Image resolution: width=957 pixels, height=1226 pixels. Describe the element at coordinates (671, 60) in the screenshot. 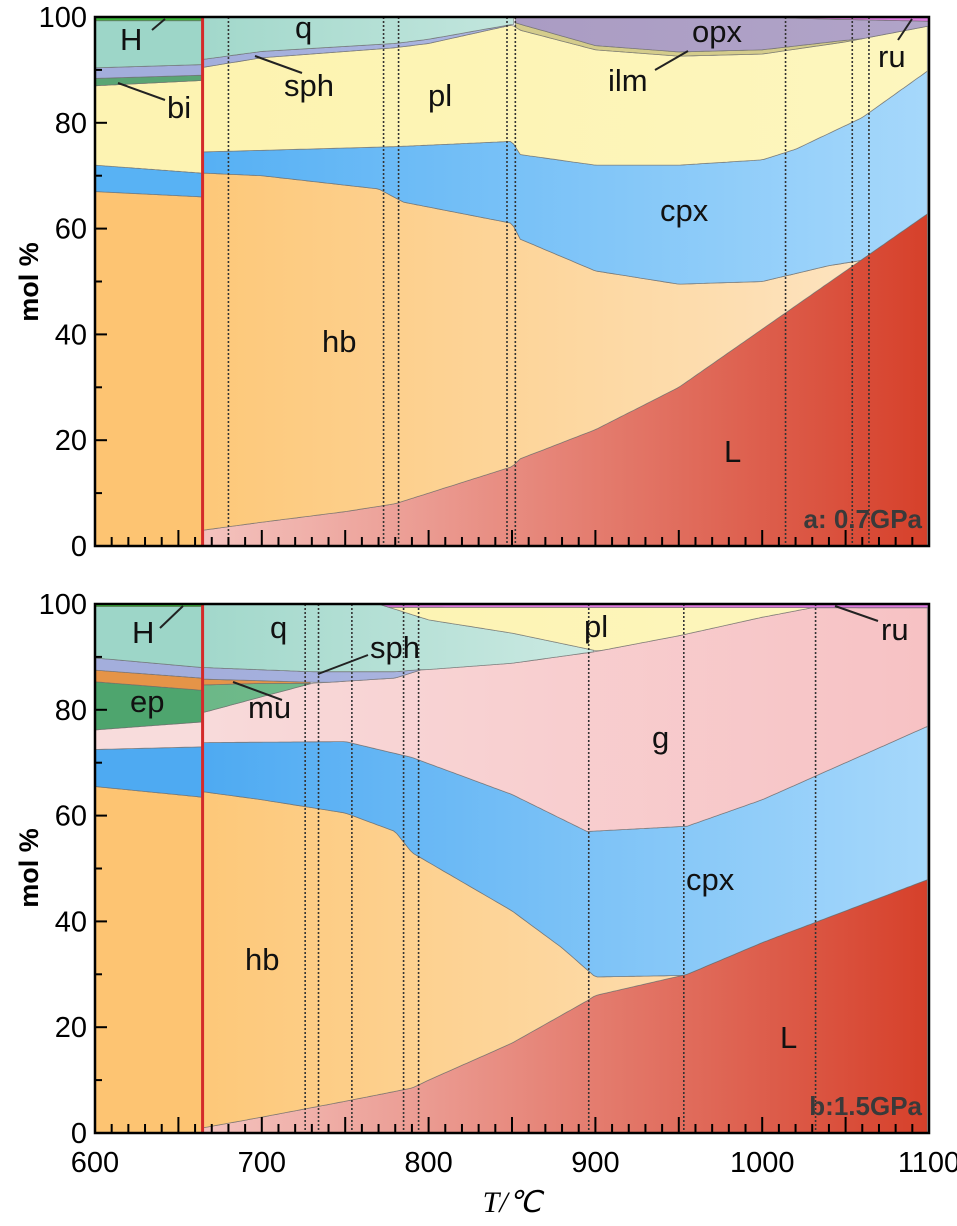

I see `leader-ilm` at that location.